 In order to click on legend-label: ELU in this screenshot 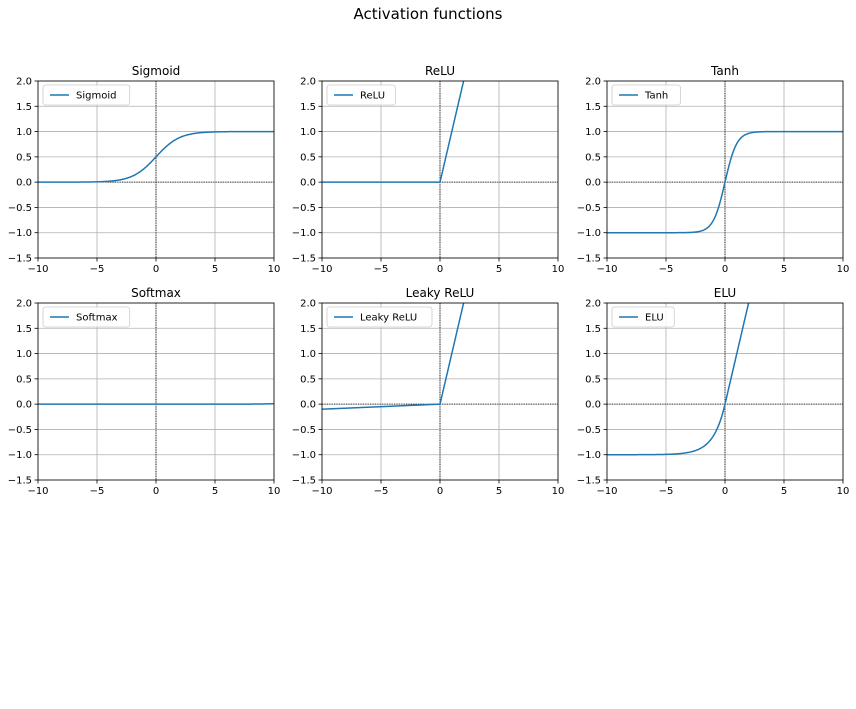, I will do `click(654, 318)`.